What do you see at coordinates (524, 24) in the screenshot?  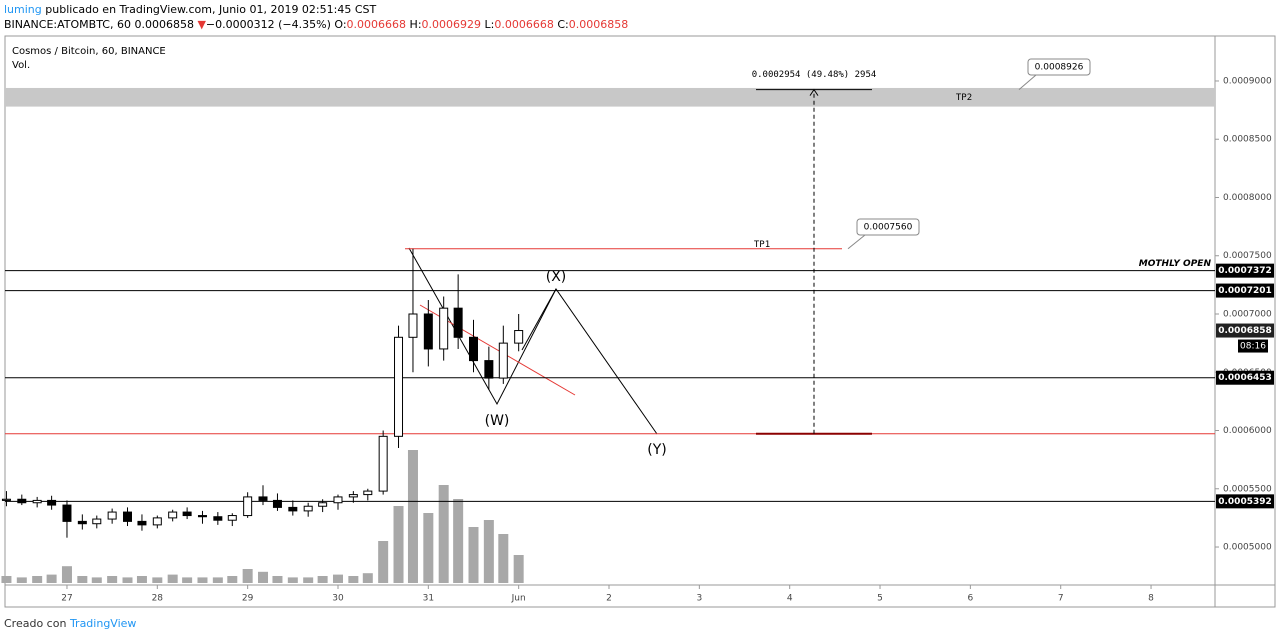 I see `l: 0.0006668` at bounding box center [524, 24].